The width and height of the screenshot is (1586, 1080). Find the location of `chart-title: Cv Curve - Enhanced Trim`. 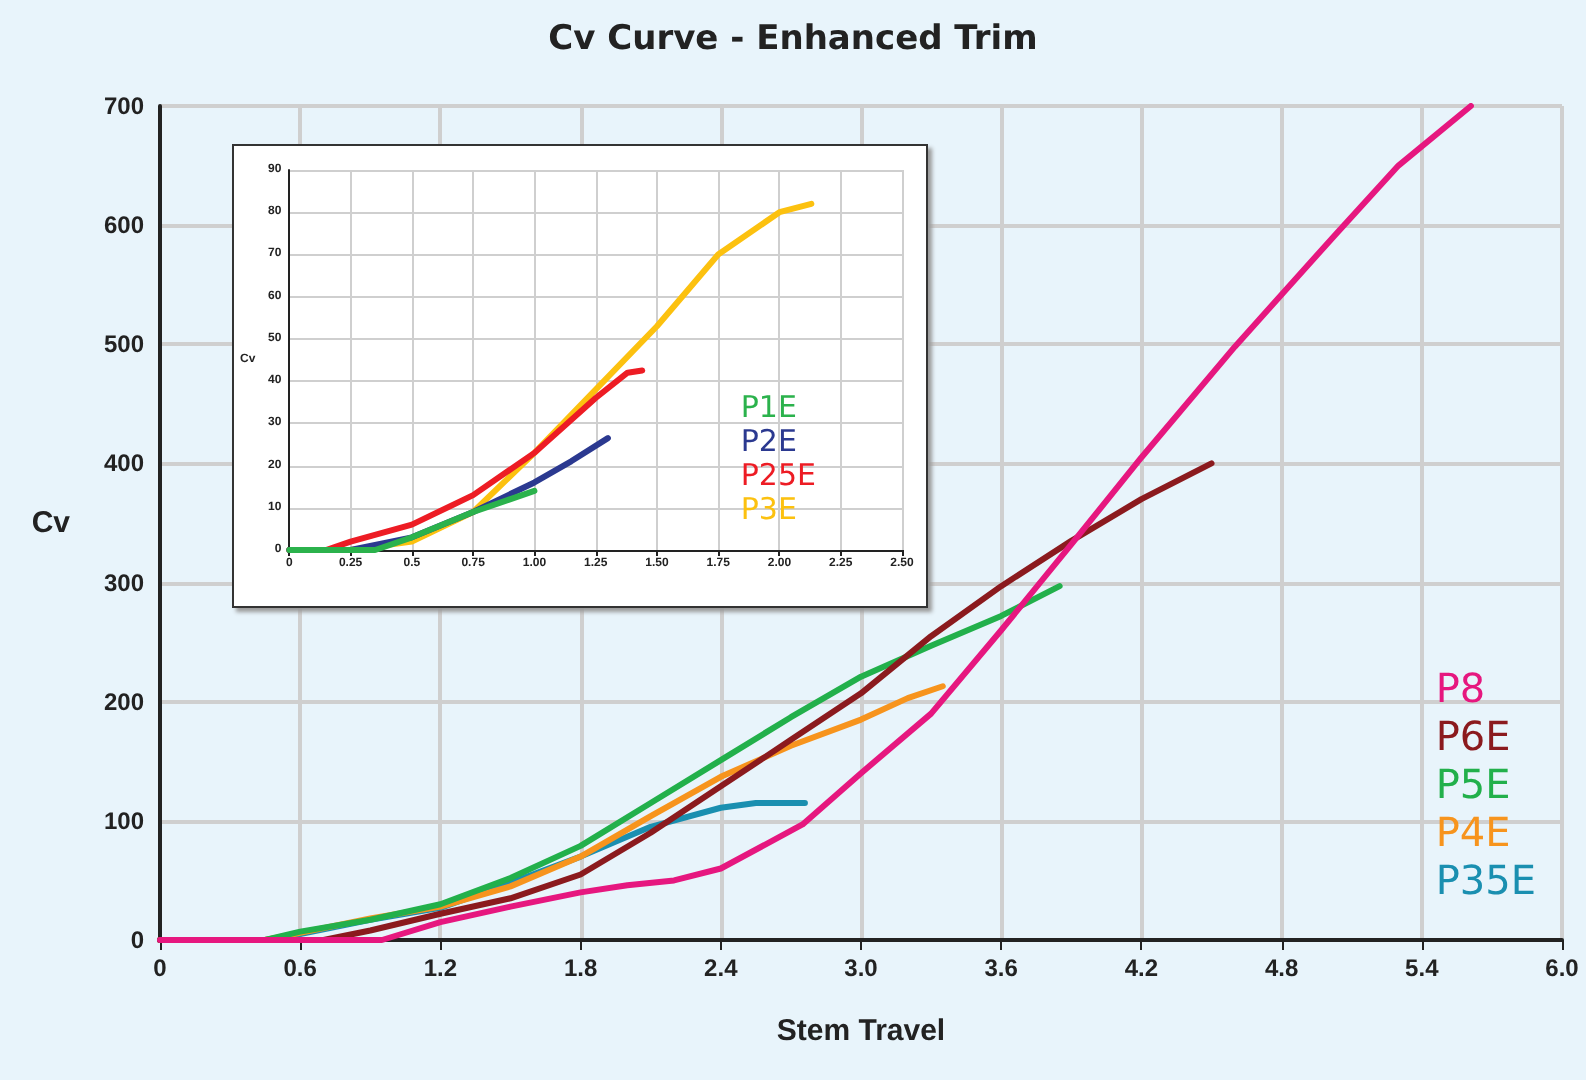

chart-title: Cv Curve - Enhanced Trim is located at coordinates (793, 39).